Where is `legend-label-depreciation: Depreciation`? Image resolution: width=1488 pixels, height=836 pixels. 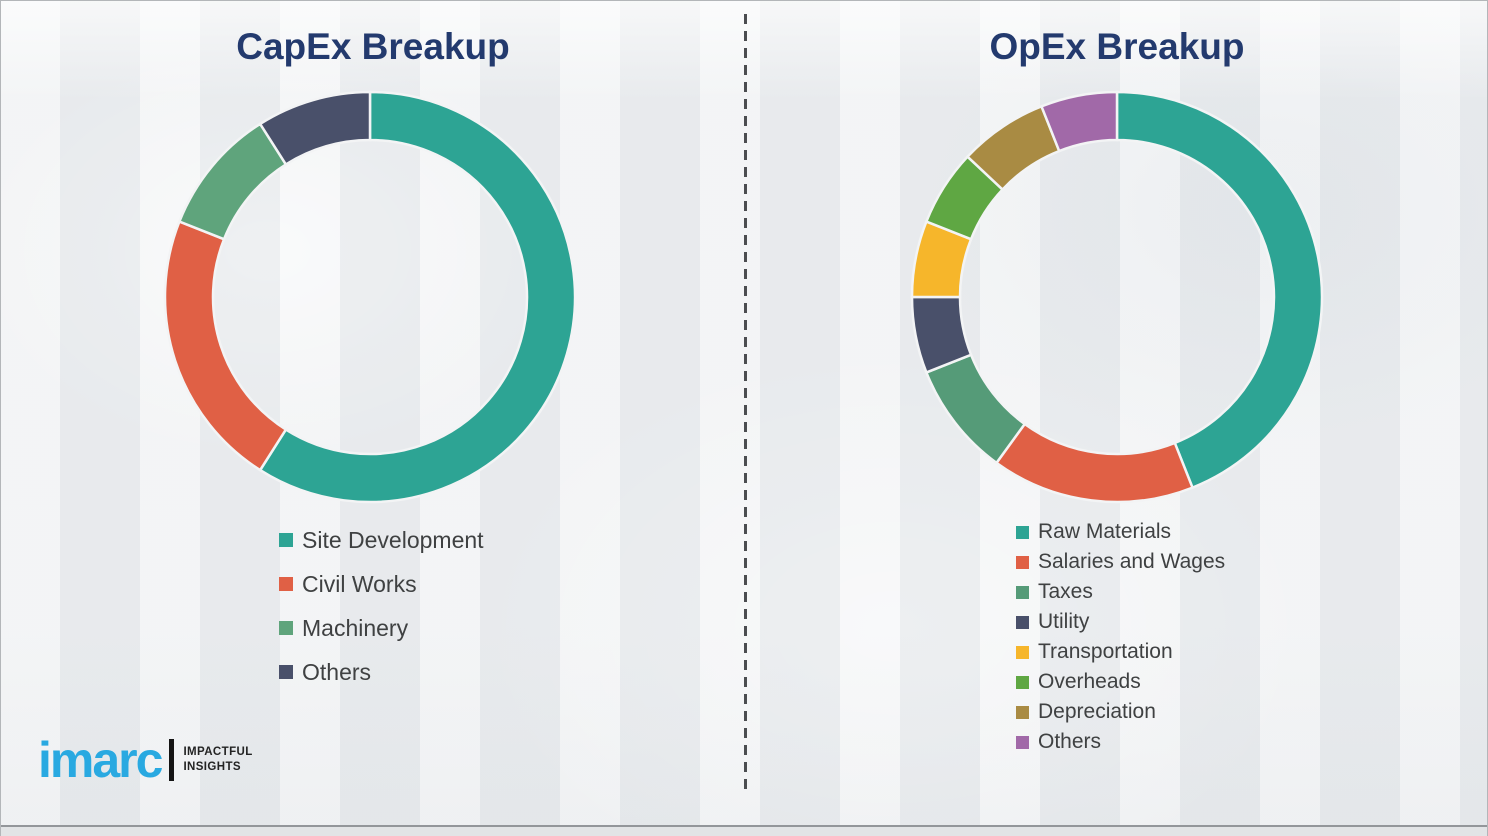 legend-label-depreciation: Depreciation is located at coordinates (1097, 711).